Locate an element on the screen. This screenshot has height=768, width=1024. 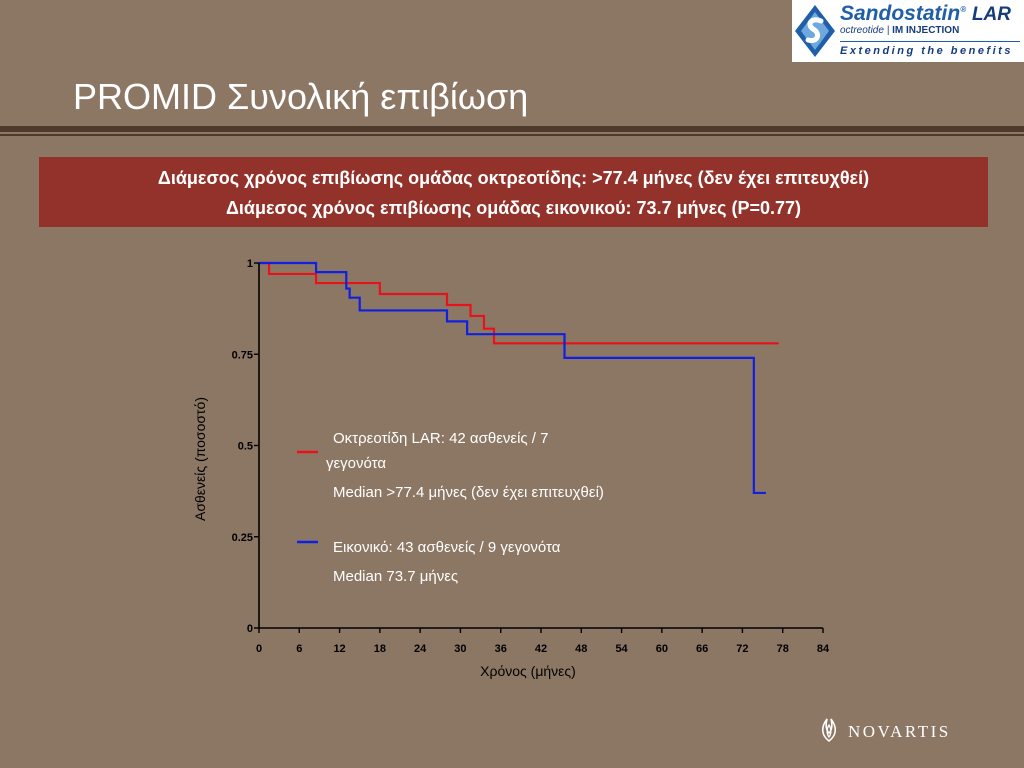
logo-brand-name: Sandostatin is located at coordinates (900, 13).